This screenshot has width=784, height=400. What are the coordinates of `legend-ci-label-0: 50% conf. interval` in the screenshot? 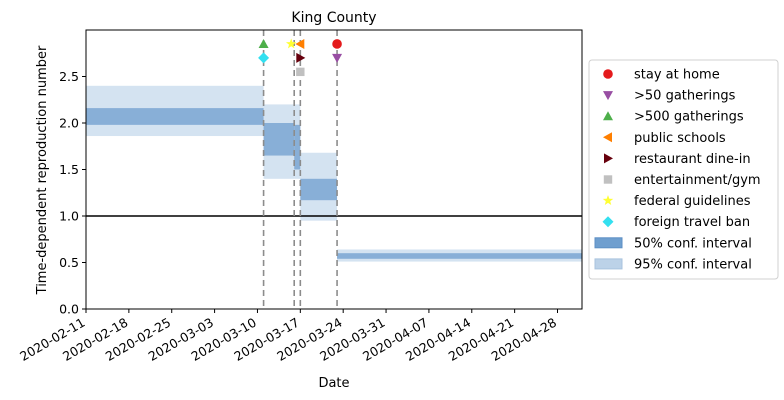 It's located at (693, 243).